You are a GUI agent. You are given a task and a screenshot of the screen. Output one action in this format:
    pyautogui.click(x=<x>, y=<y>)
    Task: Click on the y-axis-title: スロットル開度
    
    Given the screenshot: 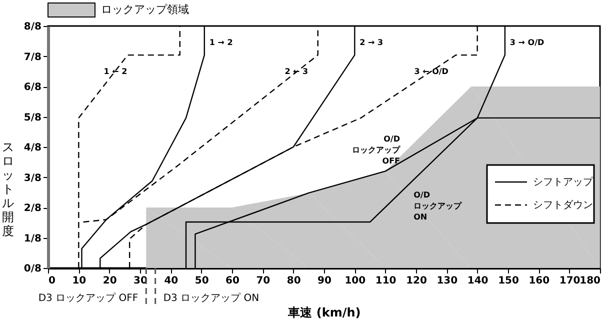 What is the action you would take?
    pyautogui.click(x=8, y=189)
    